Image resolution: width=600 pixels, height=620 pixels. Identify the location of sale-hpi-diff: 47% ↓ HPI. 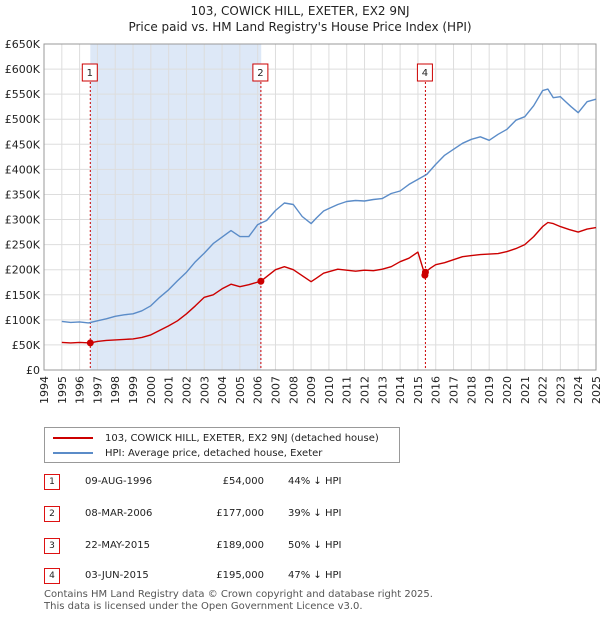
(315, 575).